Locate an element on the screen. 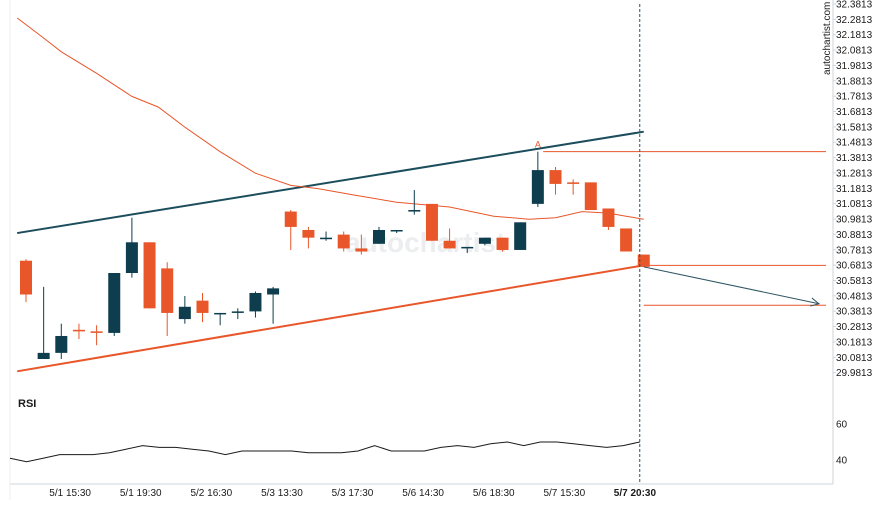 The width and height of the screenshot is (887, 505). price-tick-label: 30.4813 is located at coordinates (854, 296).